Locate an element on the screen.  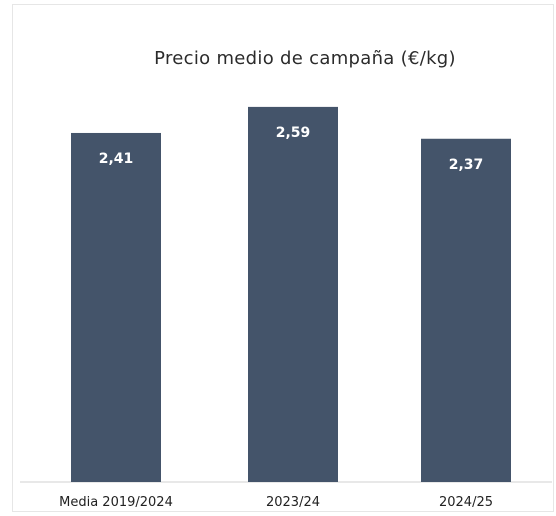
data-label-1: 2,59 is located at coordinates (293, 133).